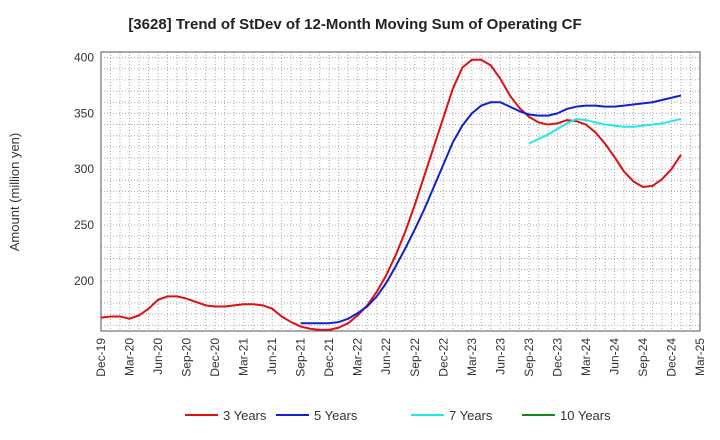 This screenshot has height=440, width=720. I want to click on y-tick-label: 300, so click(84, 169).